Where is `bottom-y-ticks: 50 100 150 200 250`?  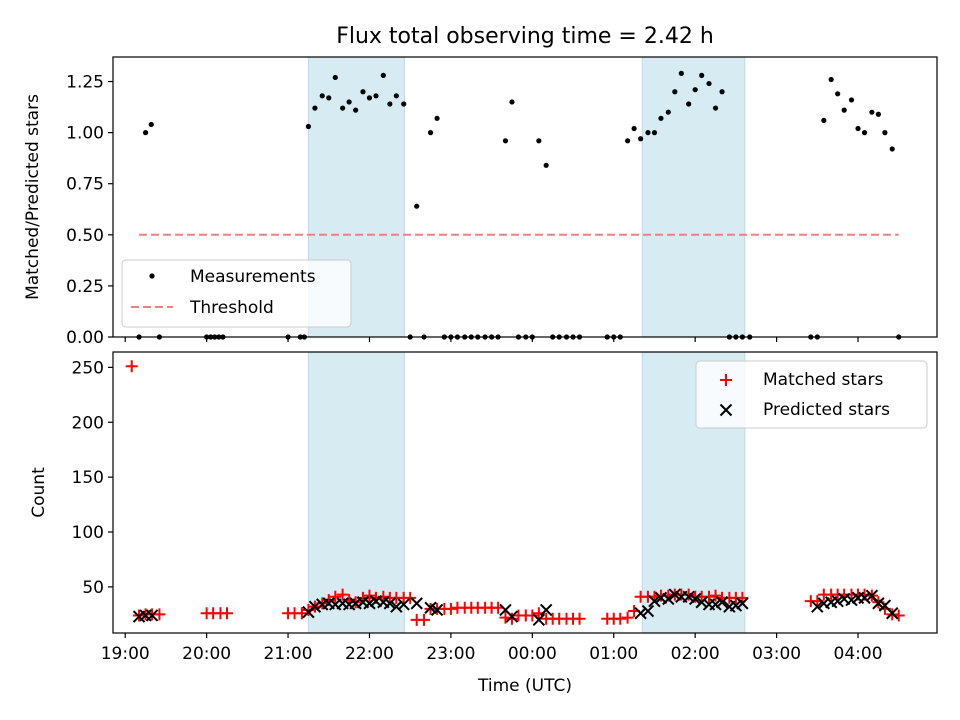
bottom-y-ticks: 50 100 150 200 250 is located at coordinates (92, 478).